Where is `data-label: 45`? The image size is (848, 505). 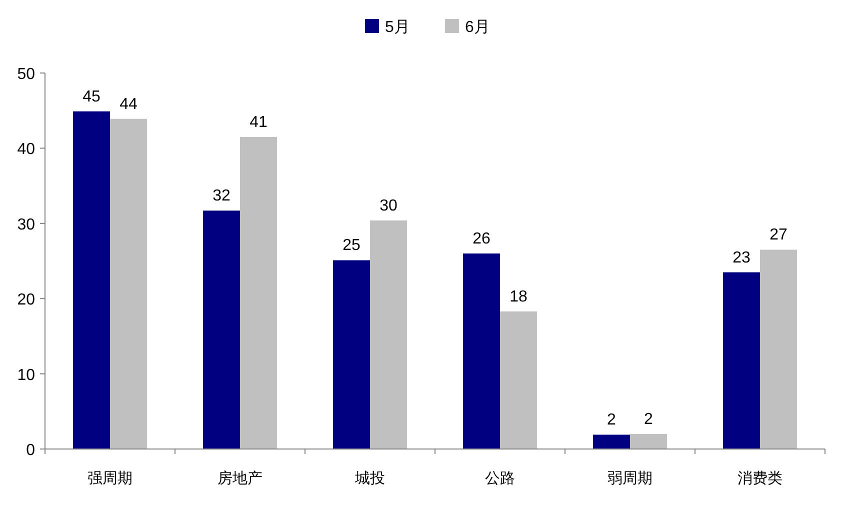
data-label: 45 is located at coordinates (91, 97).